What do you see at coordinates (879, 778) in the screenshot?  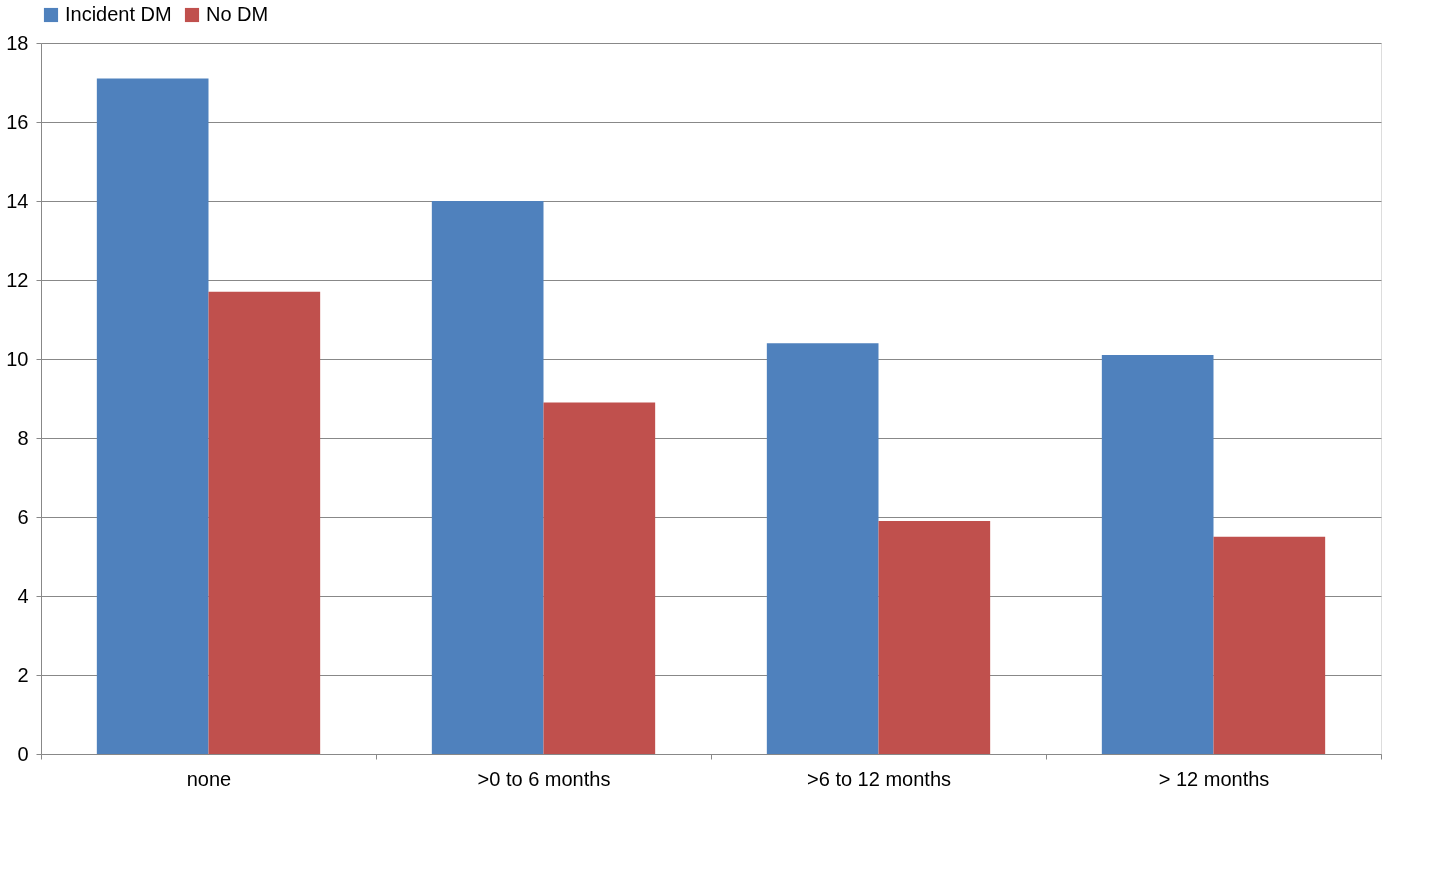 I see `x-tick-label: >6 to 12 months` at bounding box center [879, 778].